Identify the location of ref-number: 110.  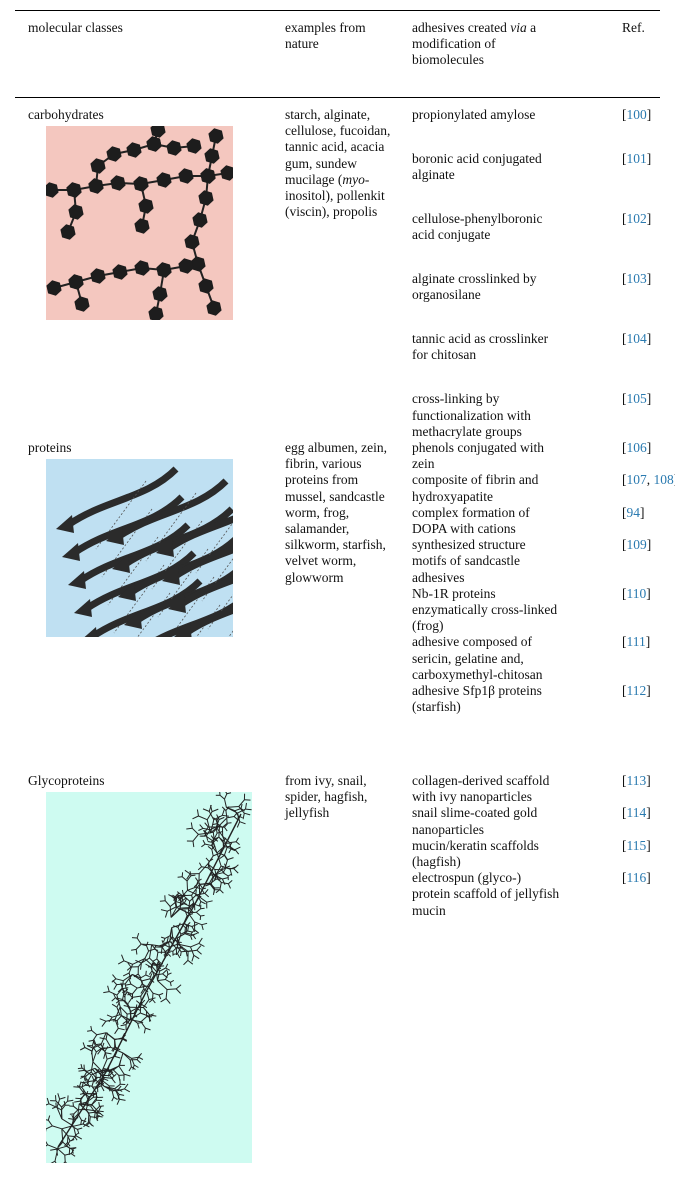
(636, 593).